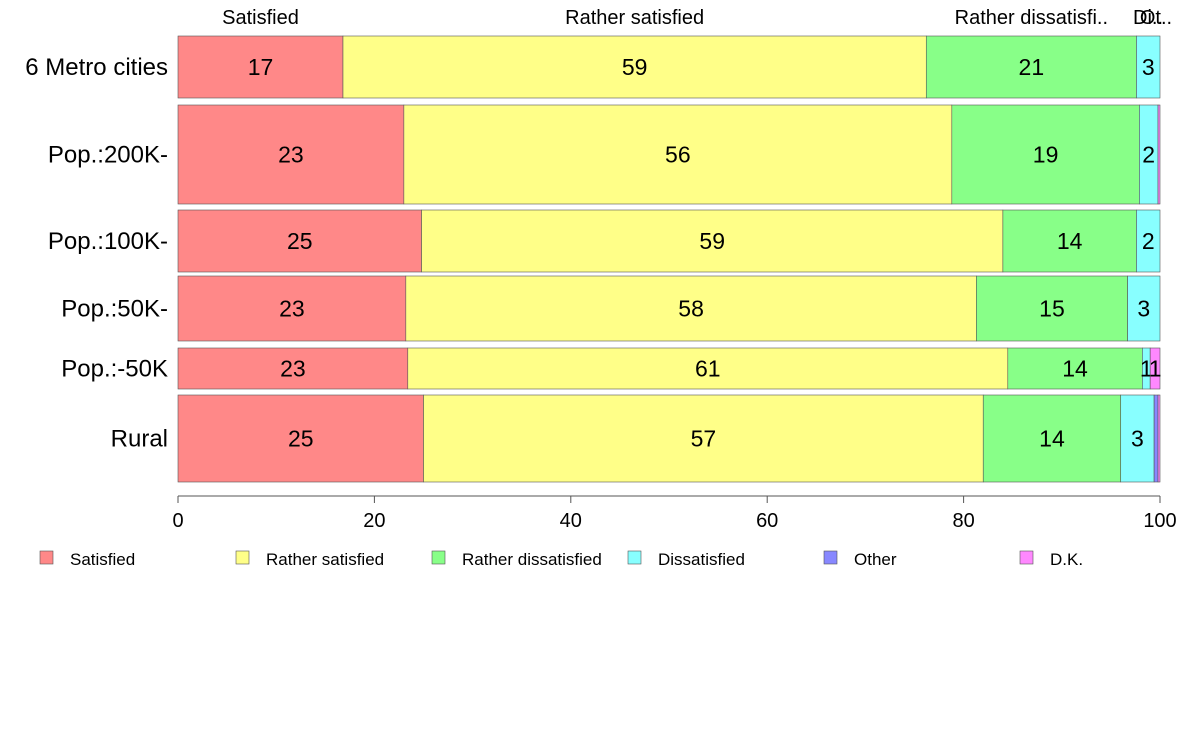 This screenshot has width=1188, height=741. What do you see at coordinates (875, 559) in the screenshot?
I see `legend-label: Other` at bounding box center [875, 559].